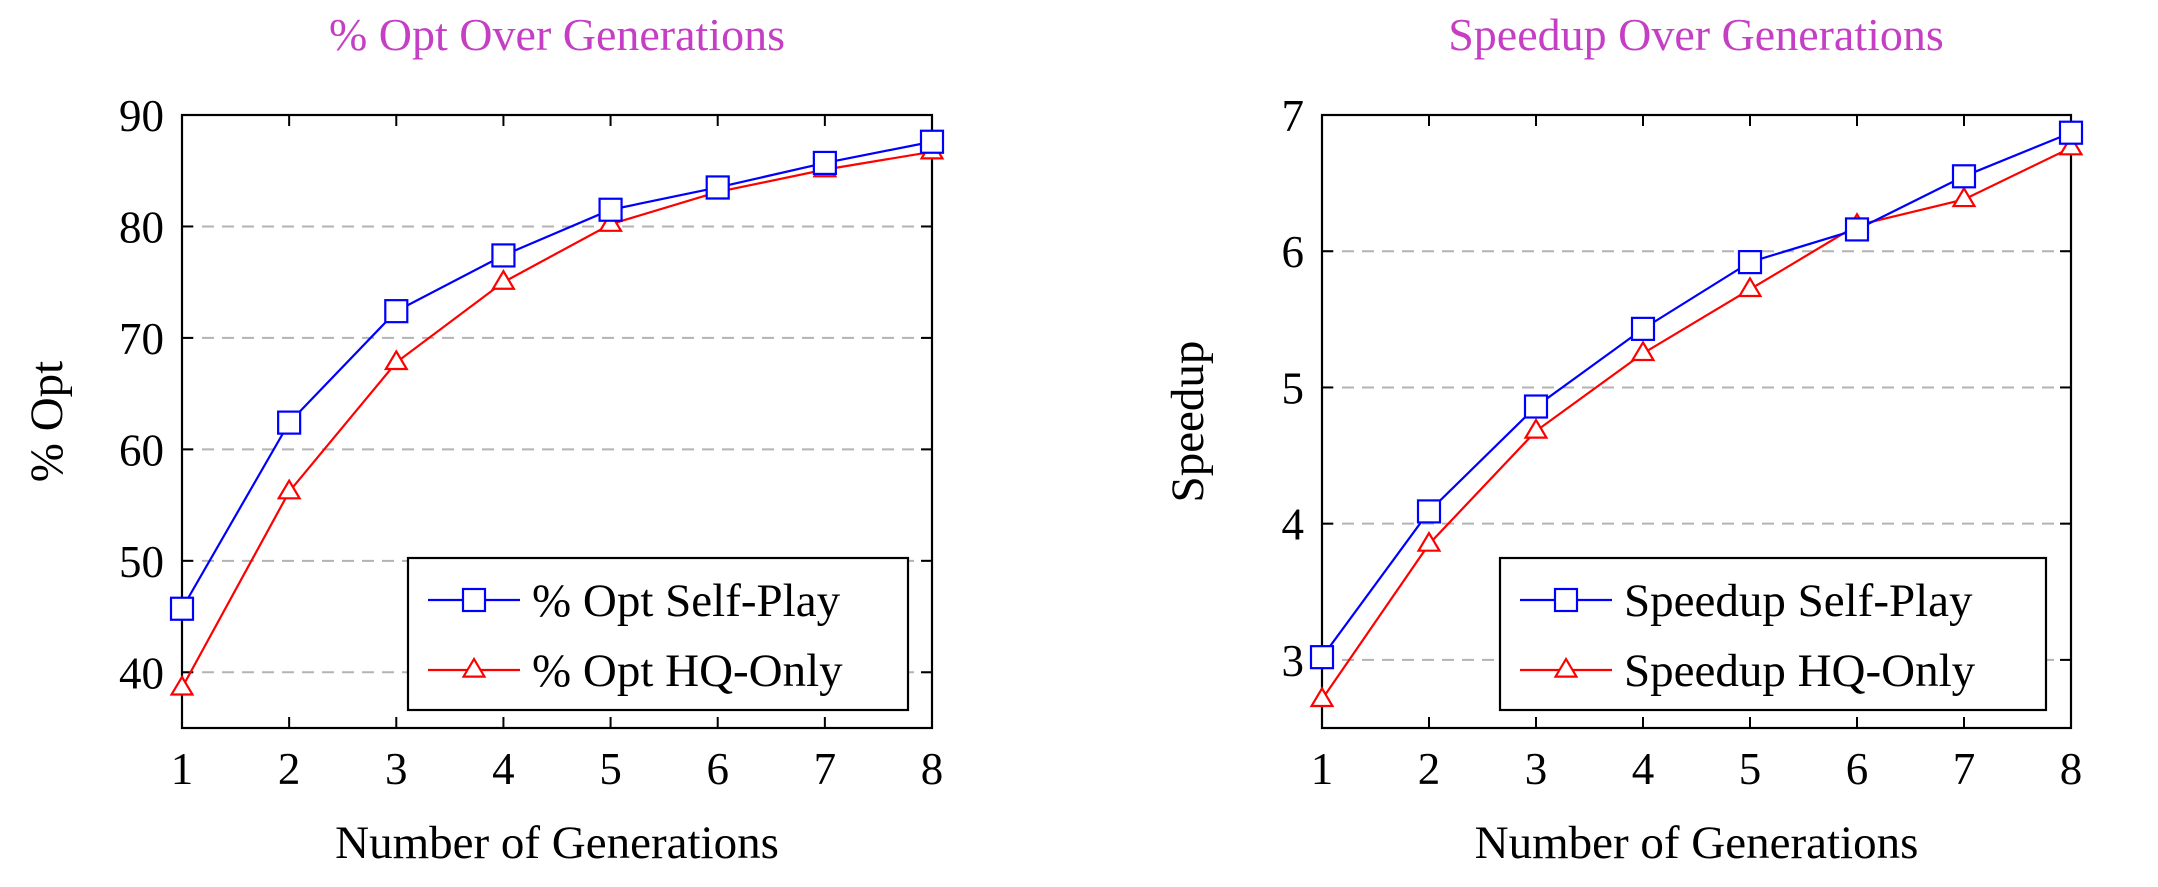  What do you see at coordinates (687, 671) in the screenshot?
I see `legend-label: % Opt HQ-Only` at bounding box center [687, 671].